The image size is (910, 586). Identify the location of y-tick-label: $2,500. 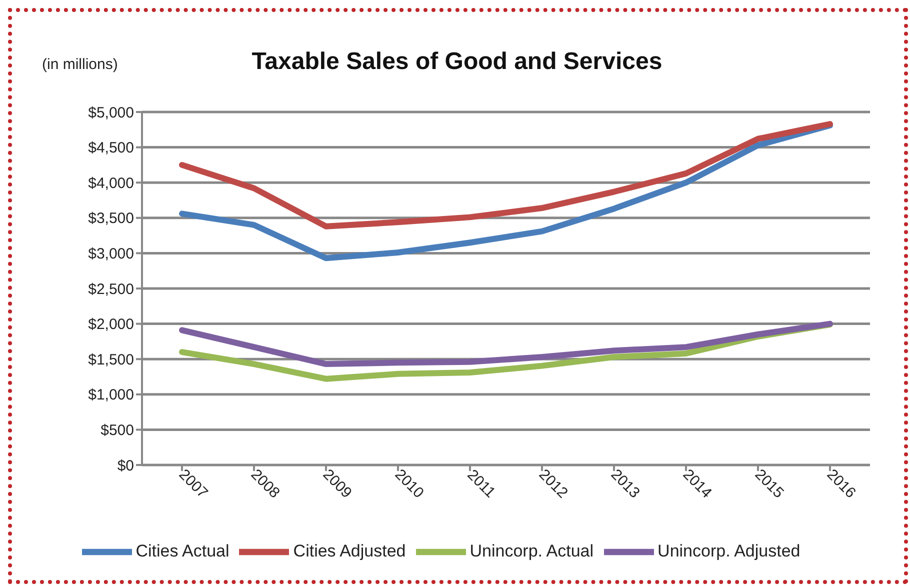
(111, 289).